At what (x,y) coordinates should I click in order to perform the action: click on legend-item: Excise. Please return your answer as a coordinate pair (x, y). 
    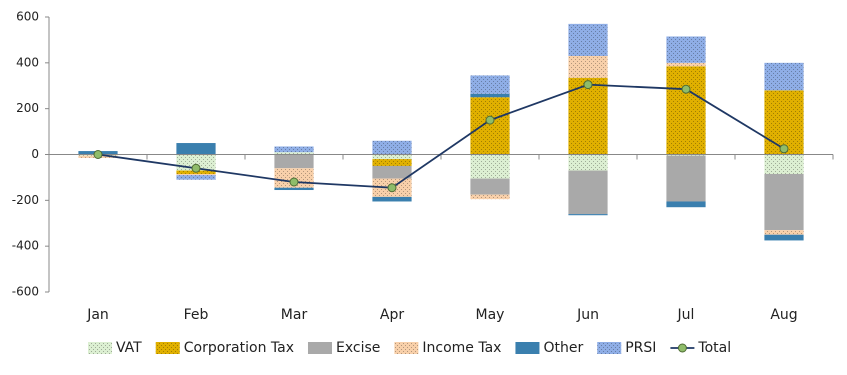
    Looking at the image, I should click on (343, 348).